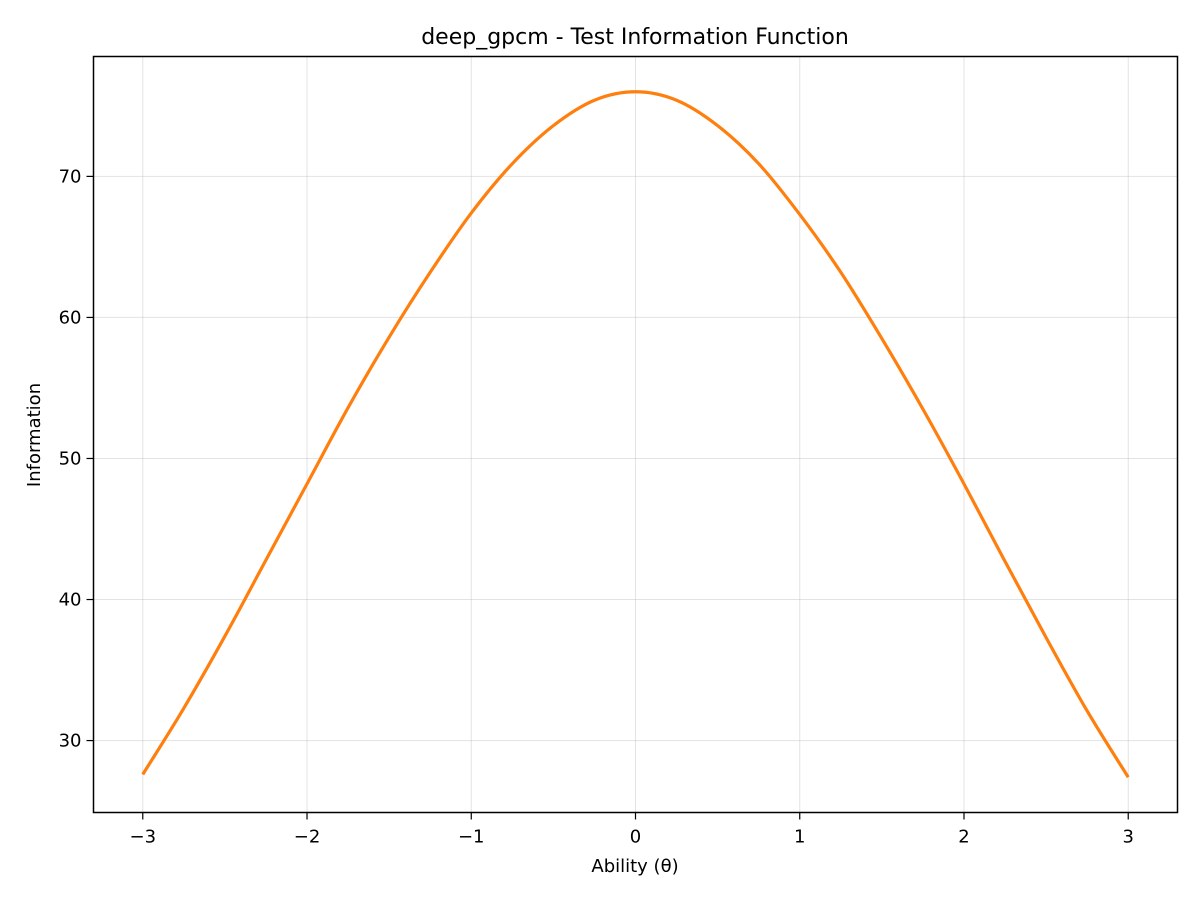 Image resolution: width=1200 pixels, height=900 pixels. Describe the element at coordinates (70, 176) in the screenshot. I see `y-tick-label: 70` at that location.